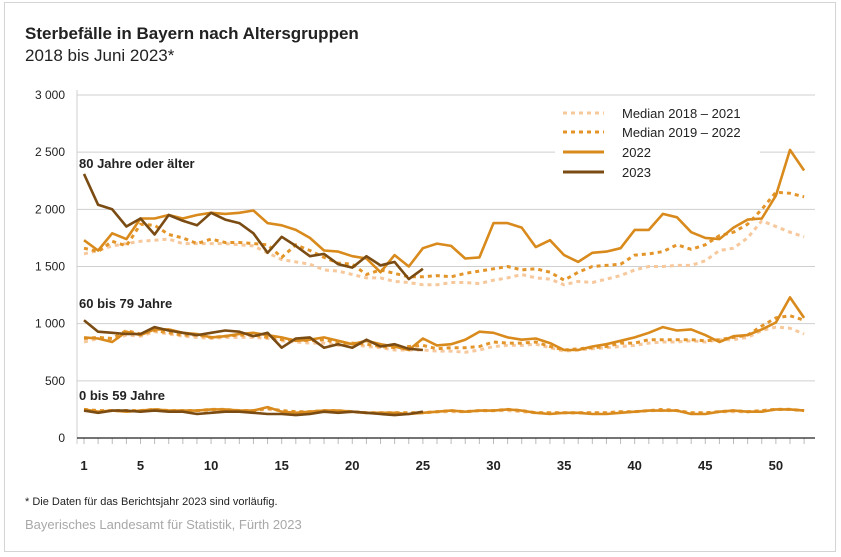 This screenshot has height=557, width=841. Describe the element at coordinates (423, 465) in the screenshot. I see `x-tick-label: 25` at that location.